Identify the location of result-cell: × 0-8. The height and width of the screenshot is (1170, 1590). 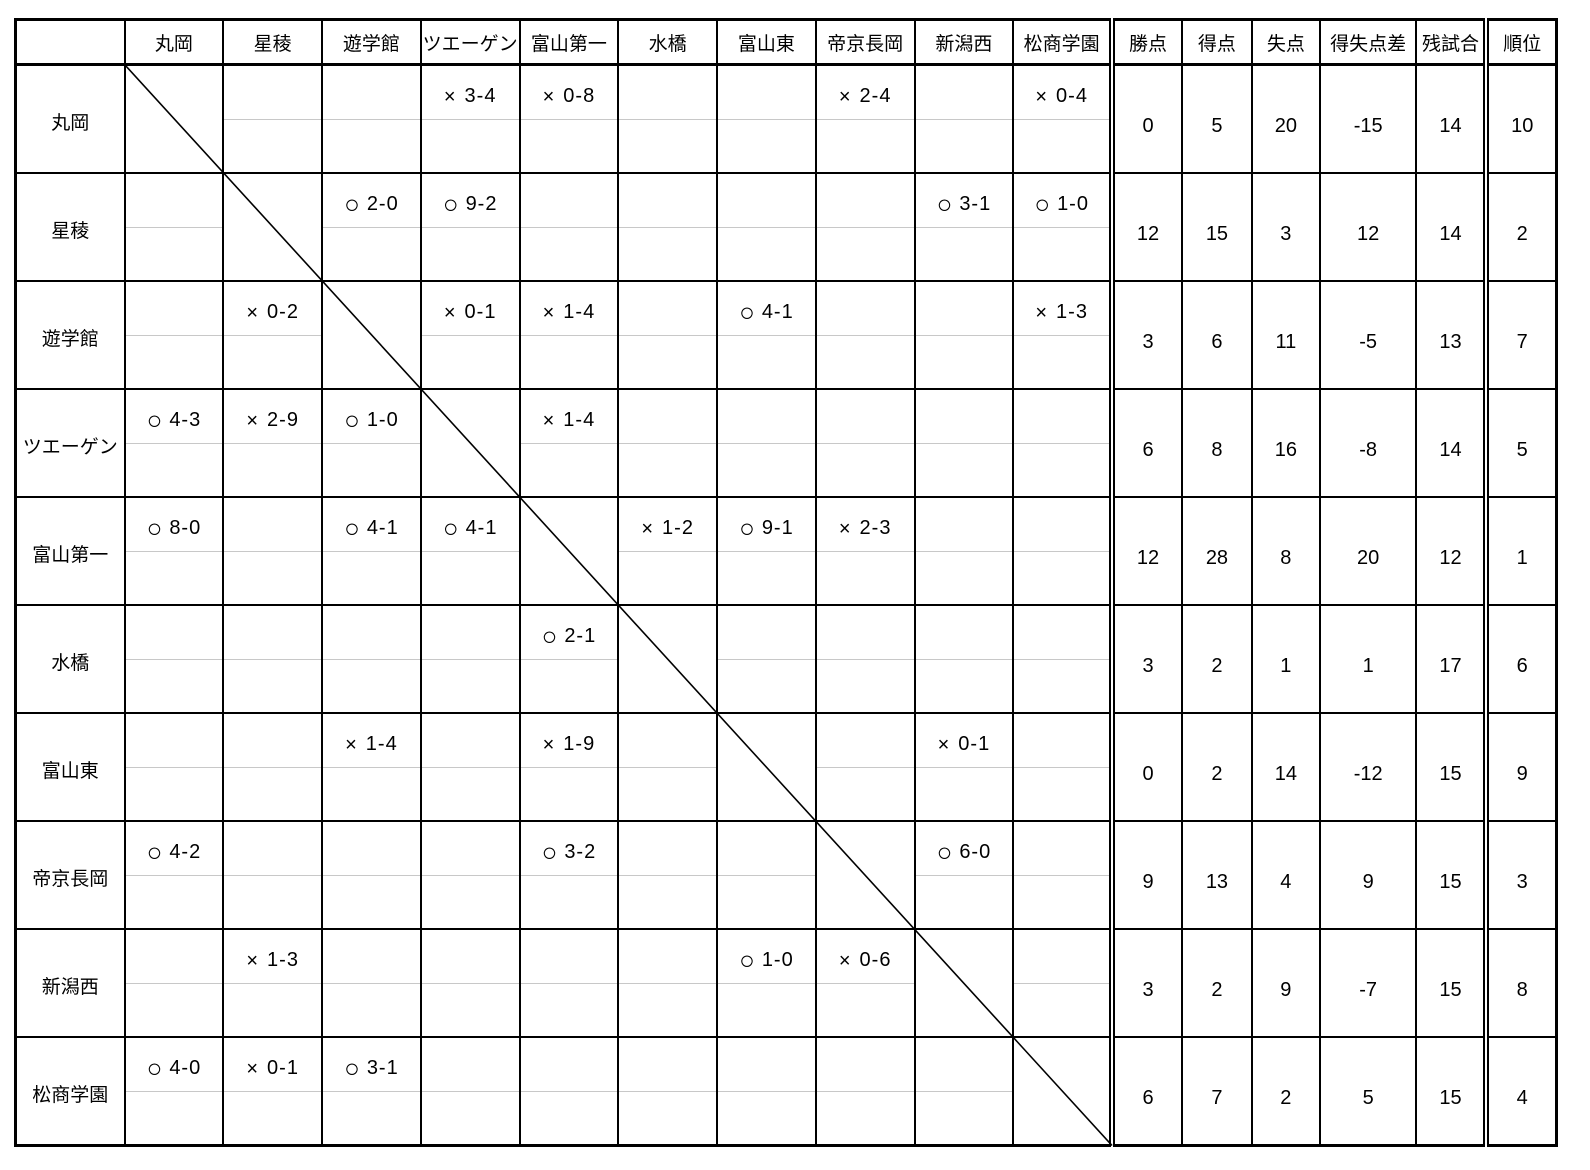
(569, 118).